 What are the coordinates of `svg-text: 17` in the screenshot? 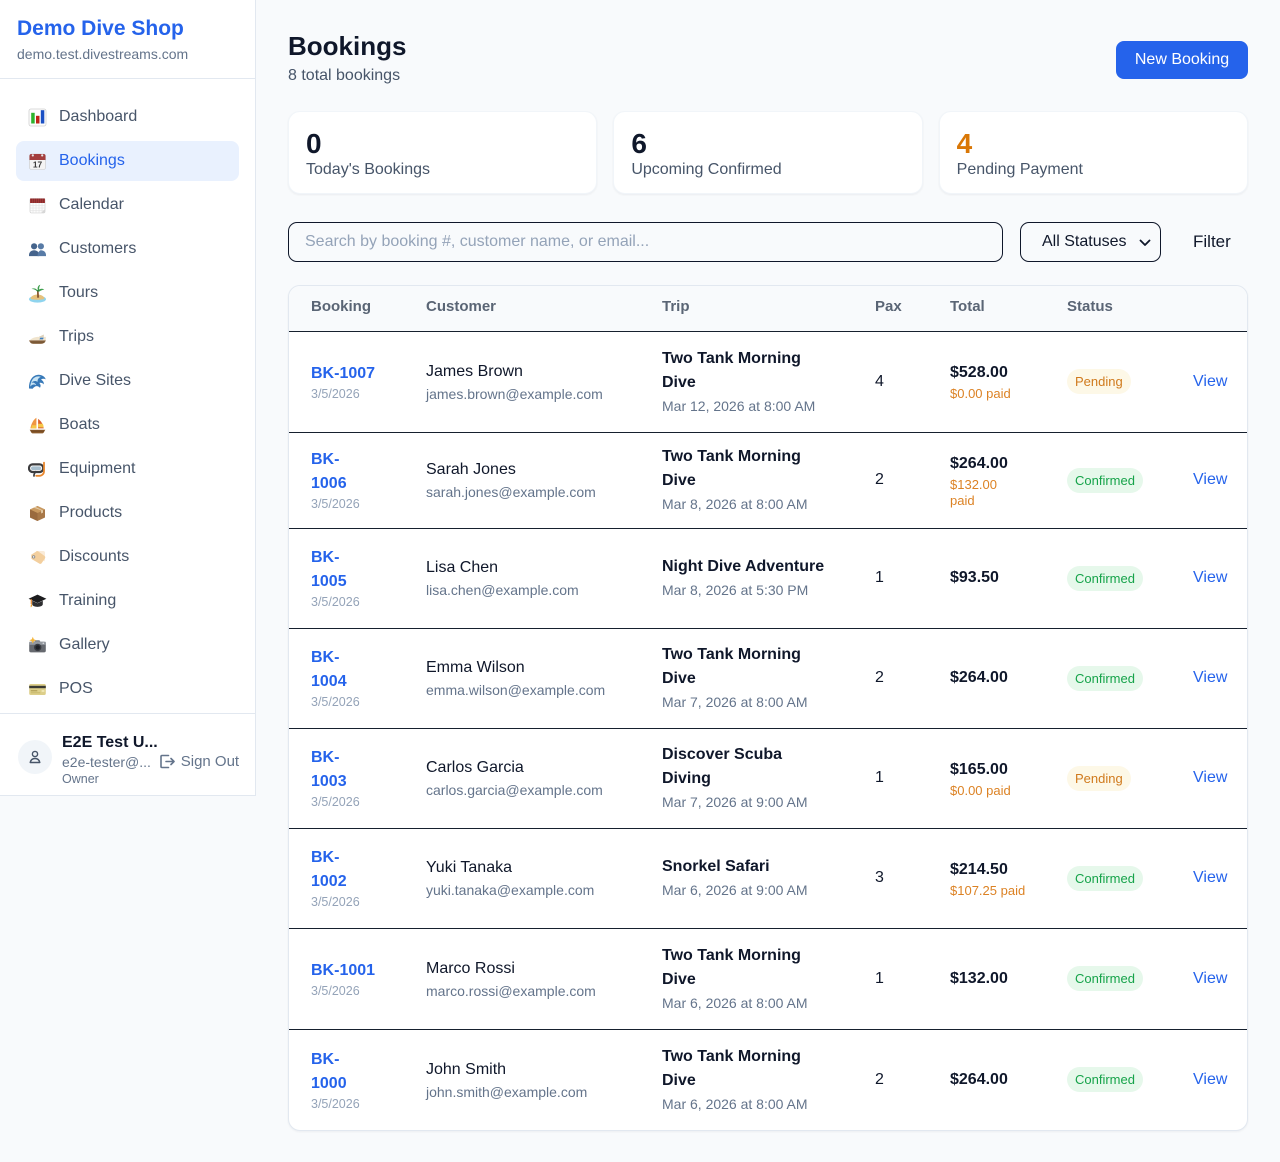 It's located at (38, 164).